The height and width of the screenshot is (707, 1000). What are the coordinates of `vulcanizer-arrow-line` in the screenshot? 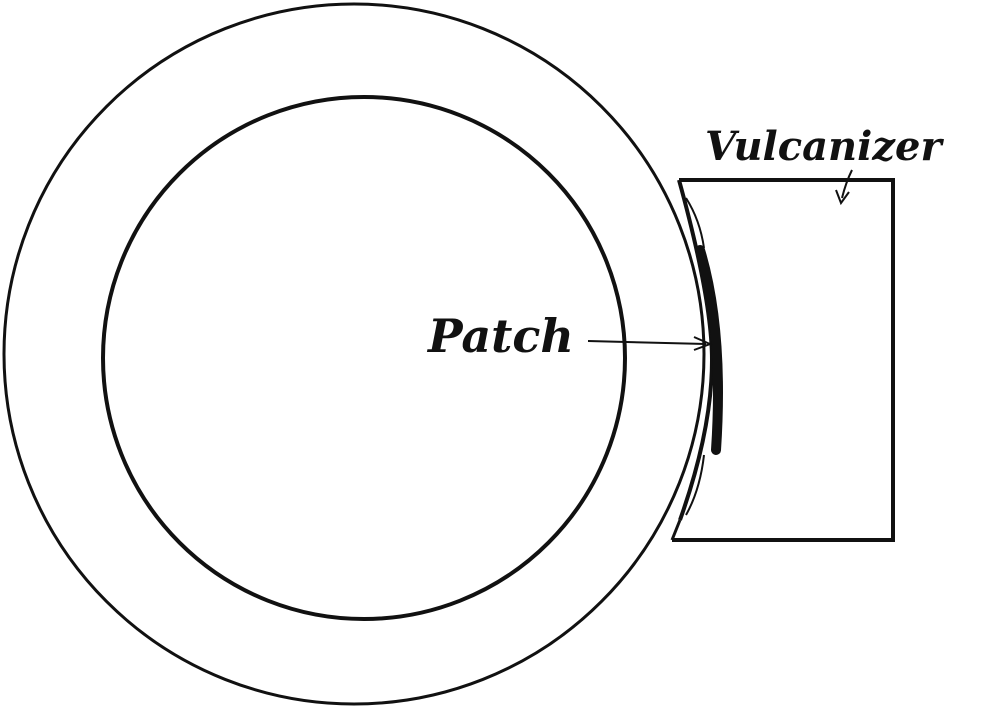 It's located at (847, 184).